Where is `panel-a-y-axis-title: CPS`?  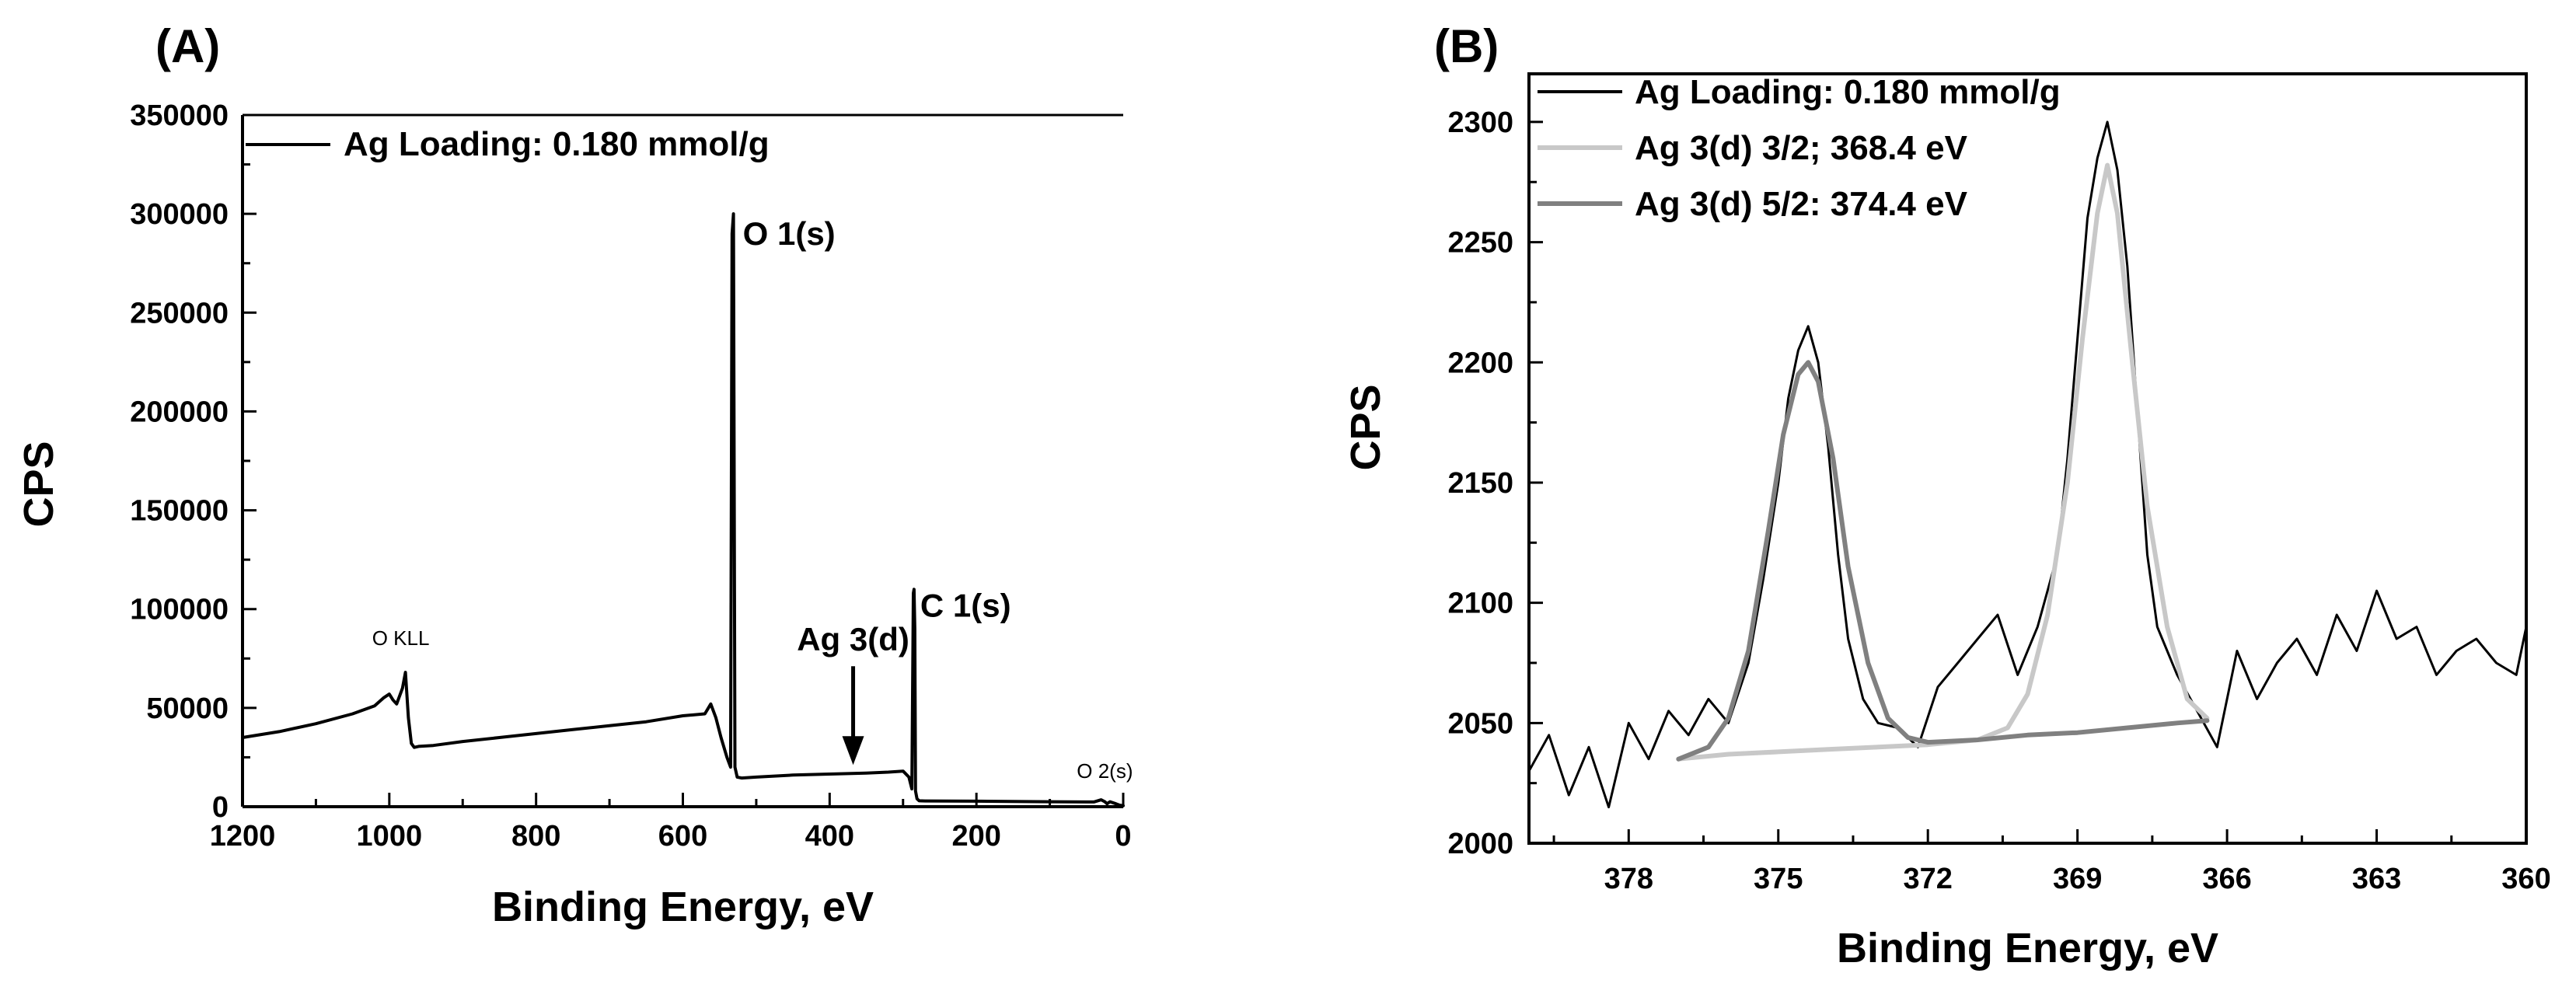 panel-a-y-axis-title: CPS is located at coordinates (39, 484).